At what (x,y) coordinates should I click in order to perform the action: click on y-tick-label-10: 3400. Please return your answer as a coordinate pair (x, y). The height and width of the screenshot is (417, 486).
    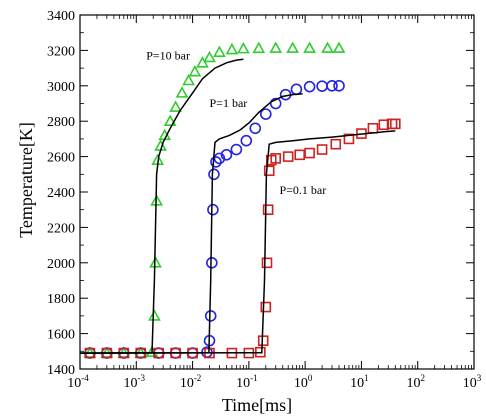
    Looking at the image, I should click on (61, 16).